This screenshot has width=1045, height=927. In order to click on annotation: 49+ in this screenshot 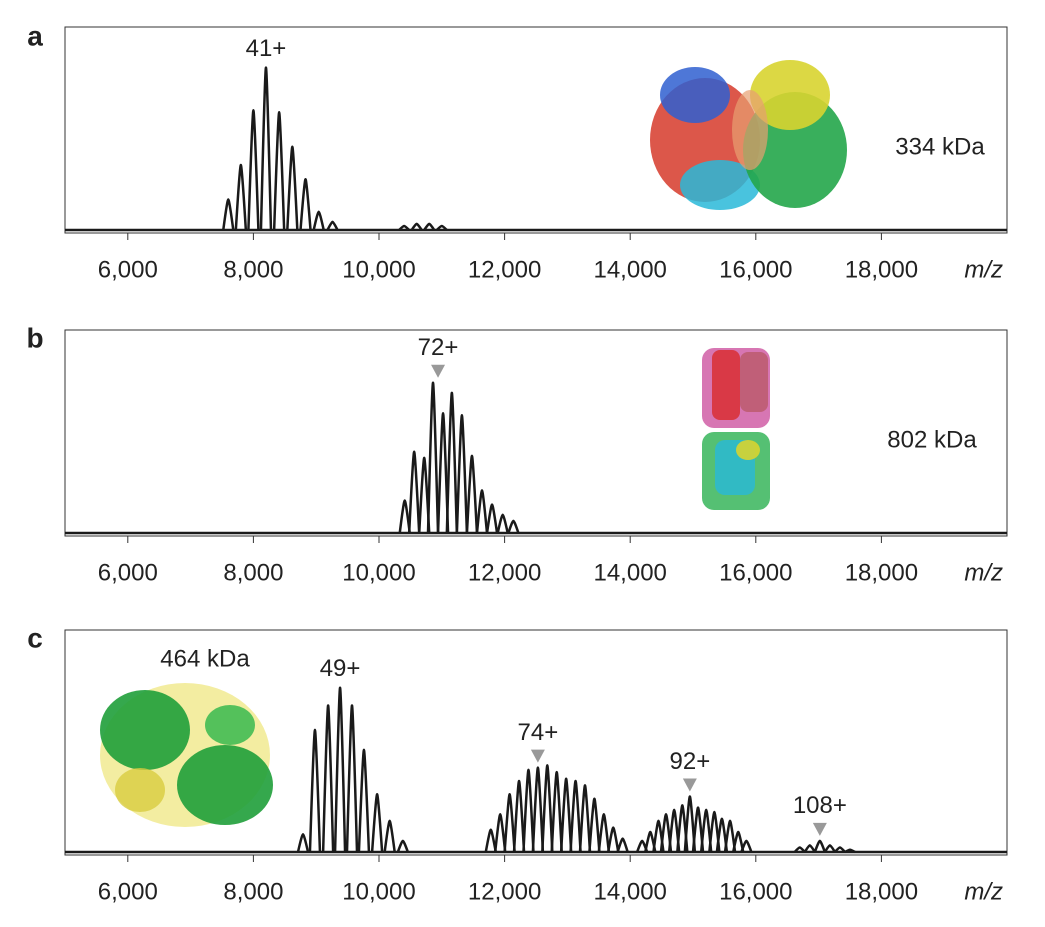, I will do `click(340, 668)`.